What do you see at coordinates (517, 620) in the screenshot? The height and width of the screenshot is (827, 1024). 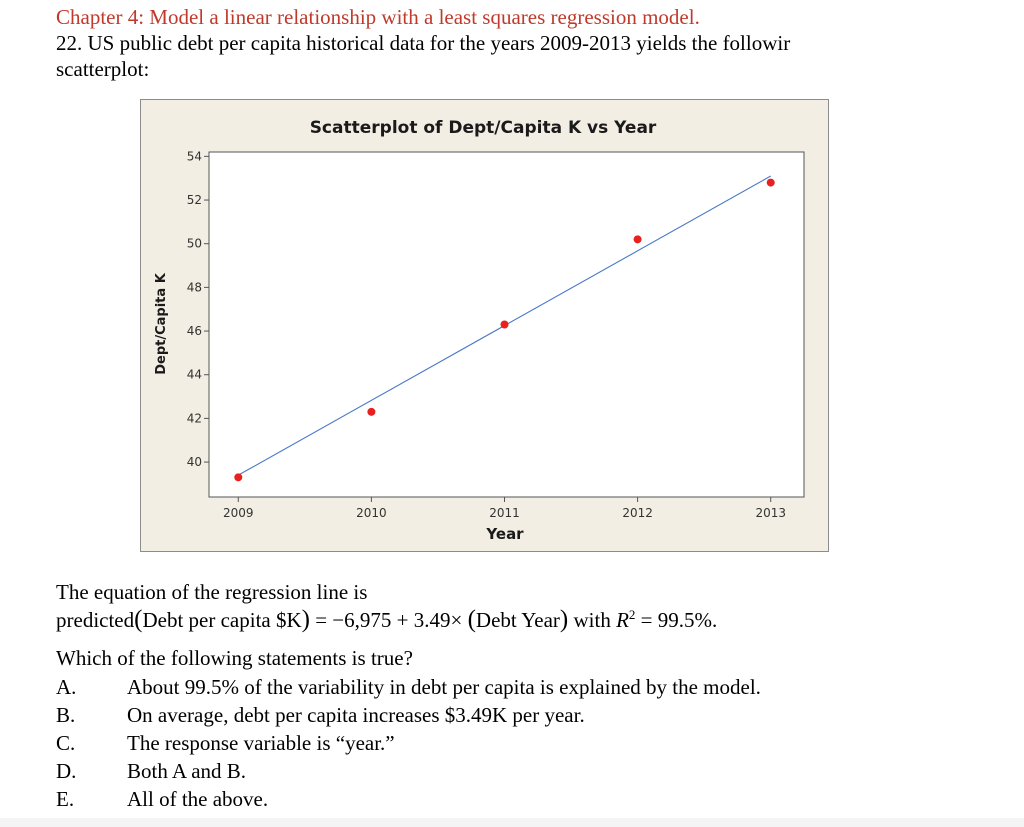 I see `equation-rhs: Debt Year` at bounding box center [517, 620].